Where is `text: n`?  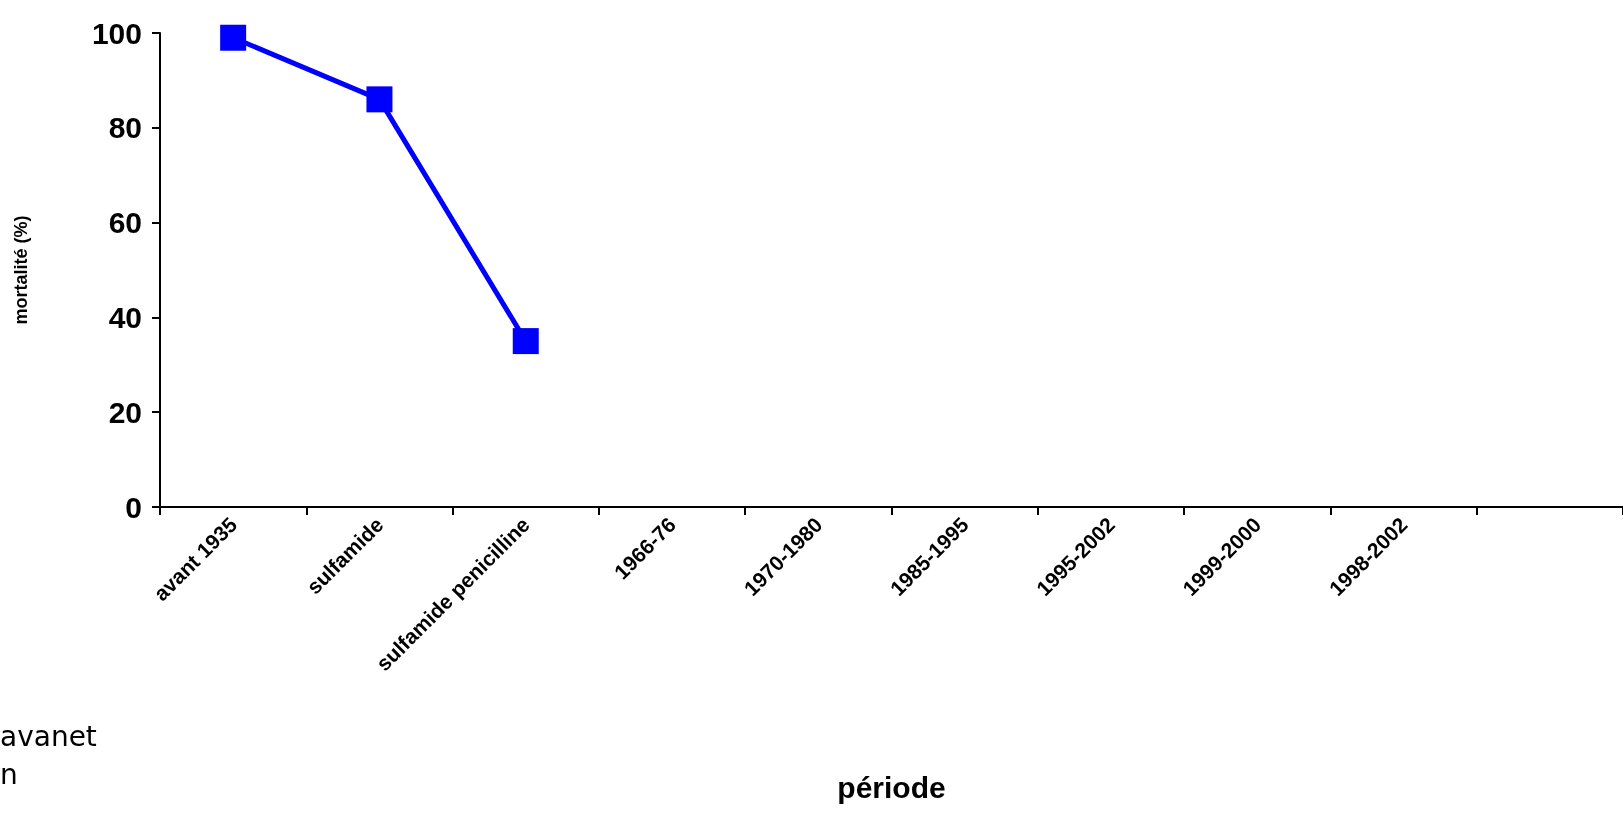
text: n is located at coordinates (9, 775).